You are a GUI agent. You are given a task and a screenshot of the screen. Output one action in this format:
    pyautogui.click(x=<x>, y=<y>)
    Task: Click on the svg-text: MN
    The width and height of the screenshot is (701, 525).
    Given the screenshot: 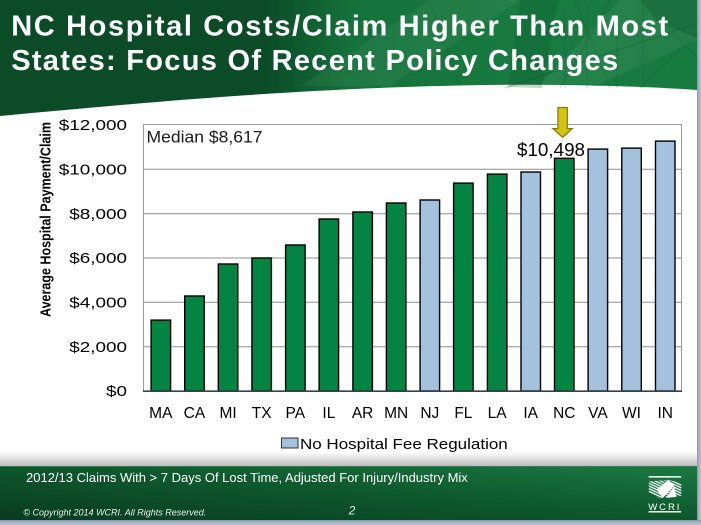 What is the action you would take?
    pyautogui.click(x=396, y=413)
    